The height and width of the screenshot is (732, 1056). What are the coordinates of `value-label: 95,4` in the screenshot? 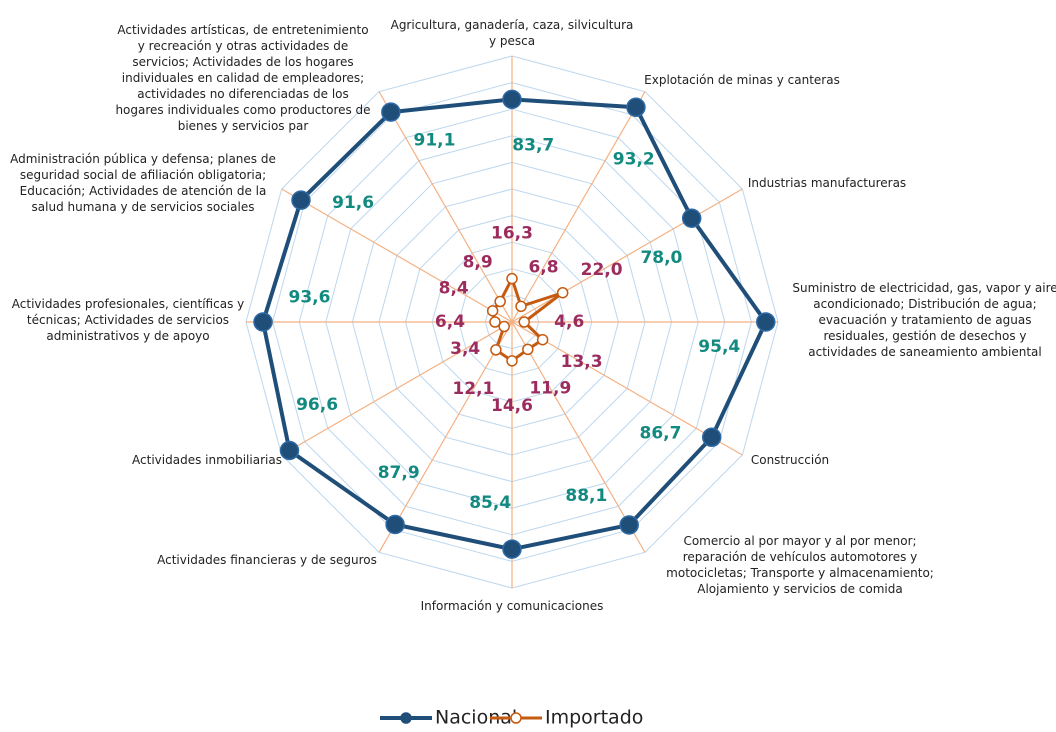 It's located at (719, 347).